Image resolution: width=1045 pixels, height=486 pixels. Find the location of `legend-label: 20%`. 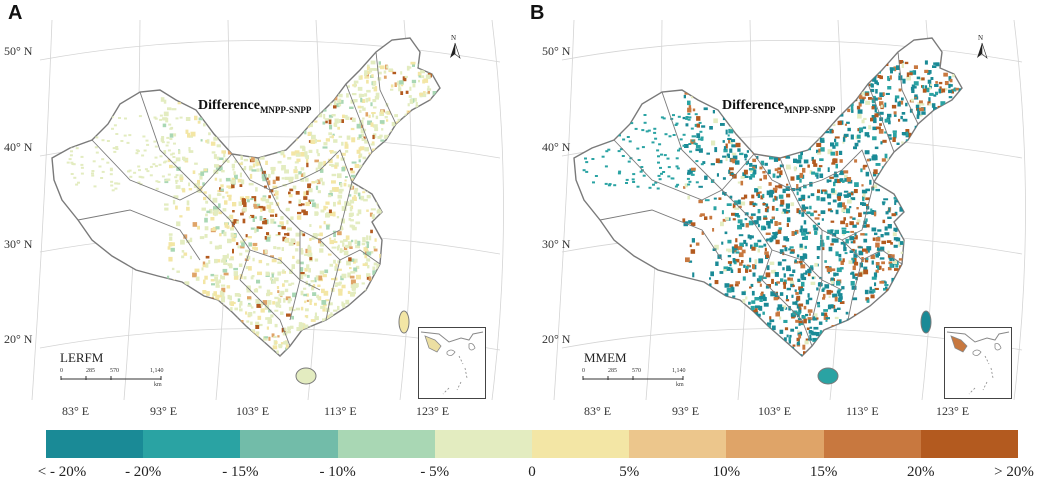

legend-label: 20% is located at coordinates (921, 472).